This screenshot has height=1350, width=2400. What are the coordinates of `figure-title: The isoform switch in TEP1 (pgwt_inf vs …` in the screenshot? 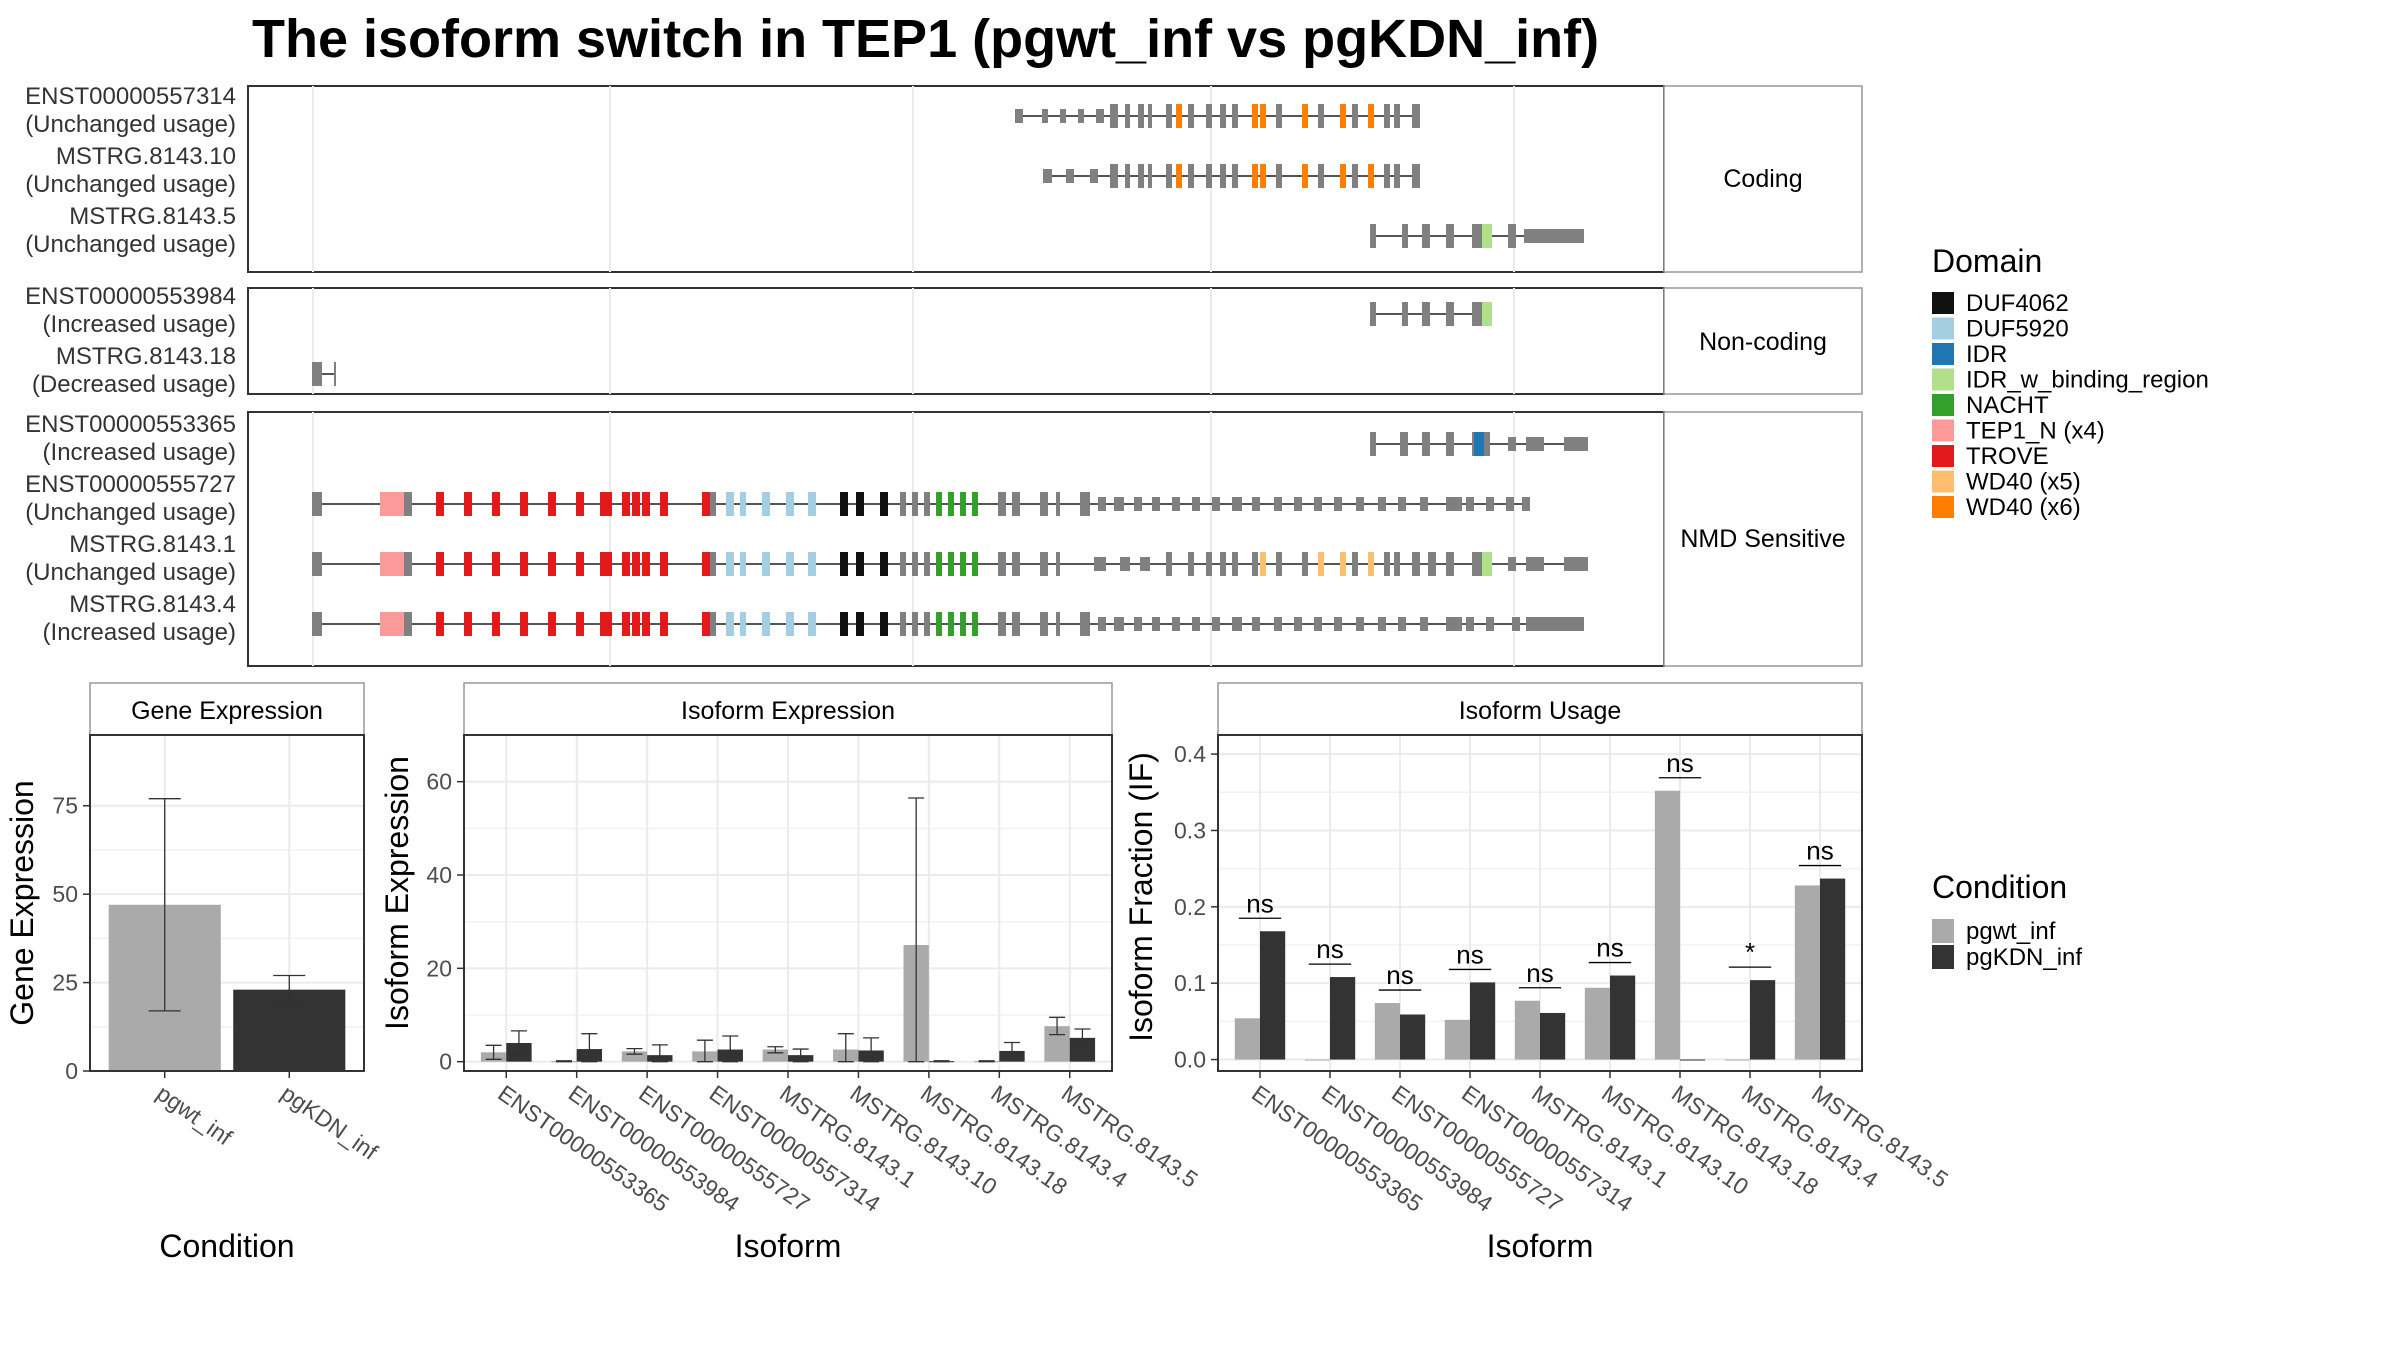 It's located at (925, 39).